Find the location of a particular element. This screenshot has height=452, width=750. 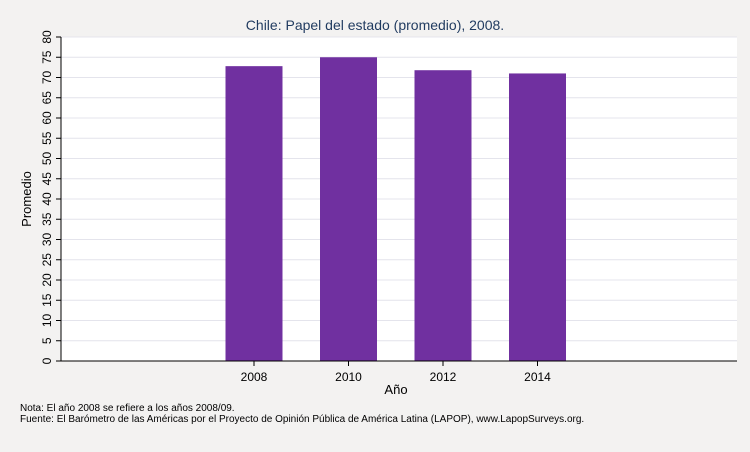

y-tick-label: 20 is located at coordinates (47, 280).